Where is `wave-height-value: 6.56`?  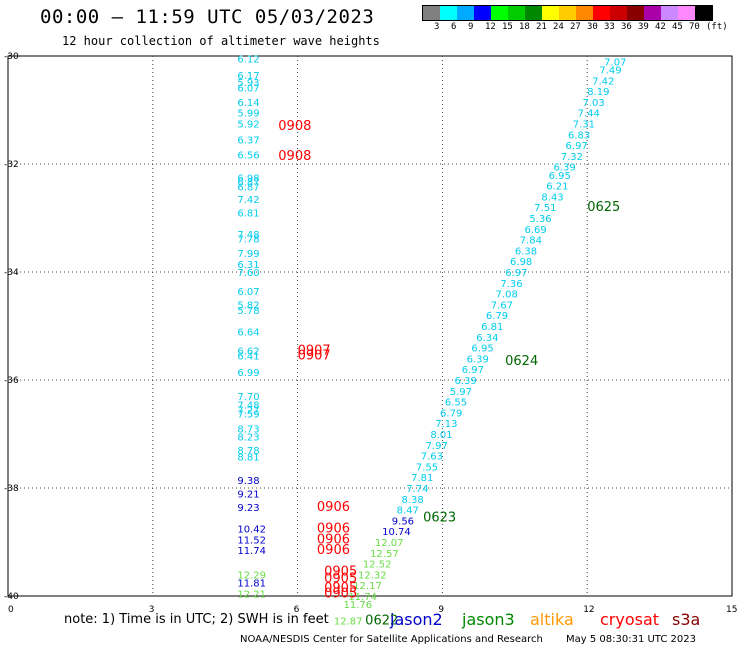 wave-height-value: 6.56 is located at coordinates (248, 155).